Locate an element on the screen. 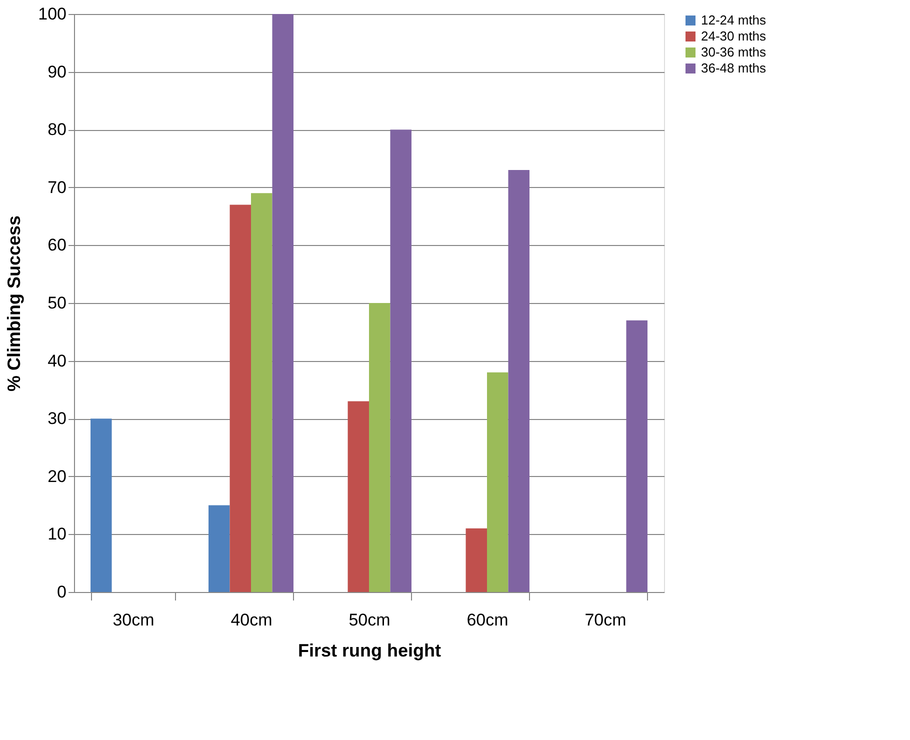 The height and width of the screenshot is (740, 910). x-tick-label: 30cm is located at coordinates (133, 620).